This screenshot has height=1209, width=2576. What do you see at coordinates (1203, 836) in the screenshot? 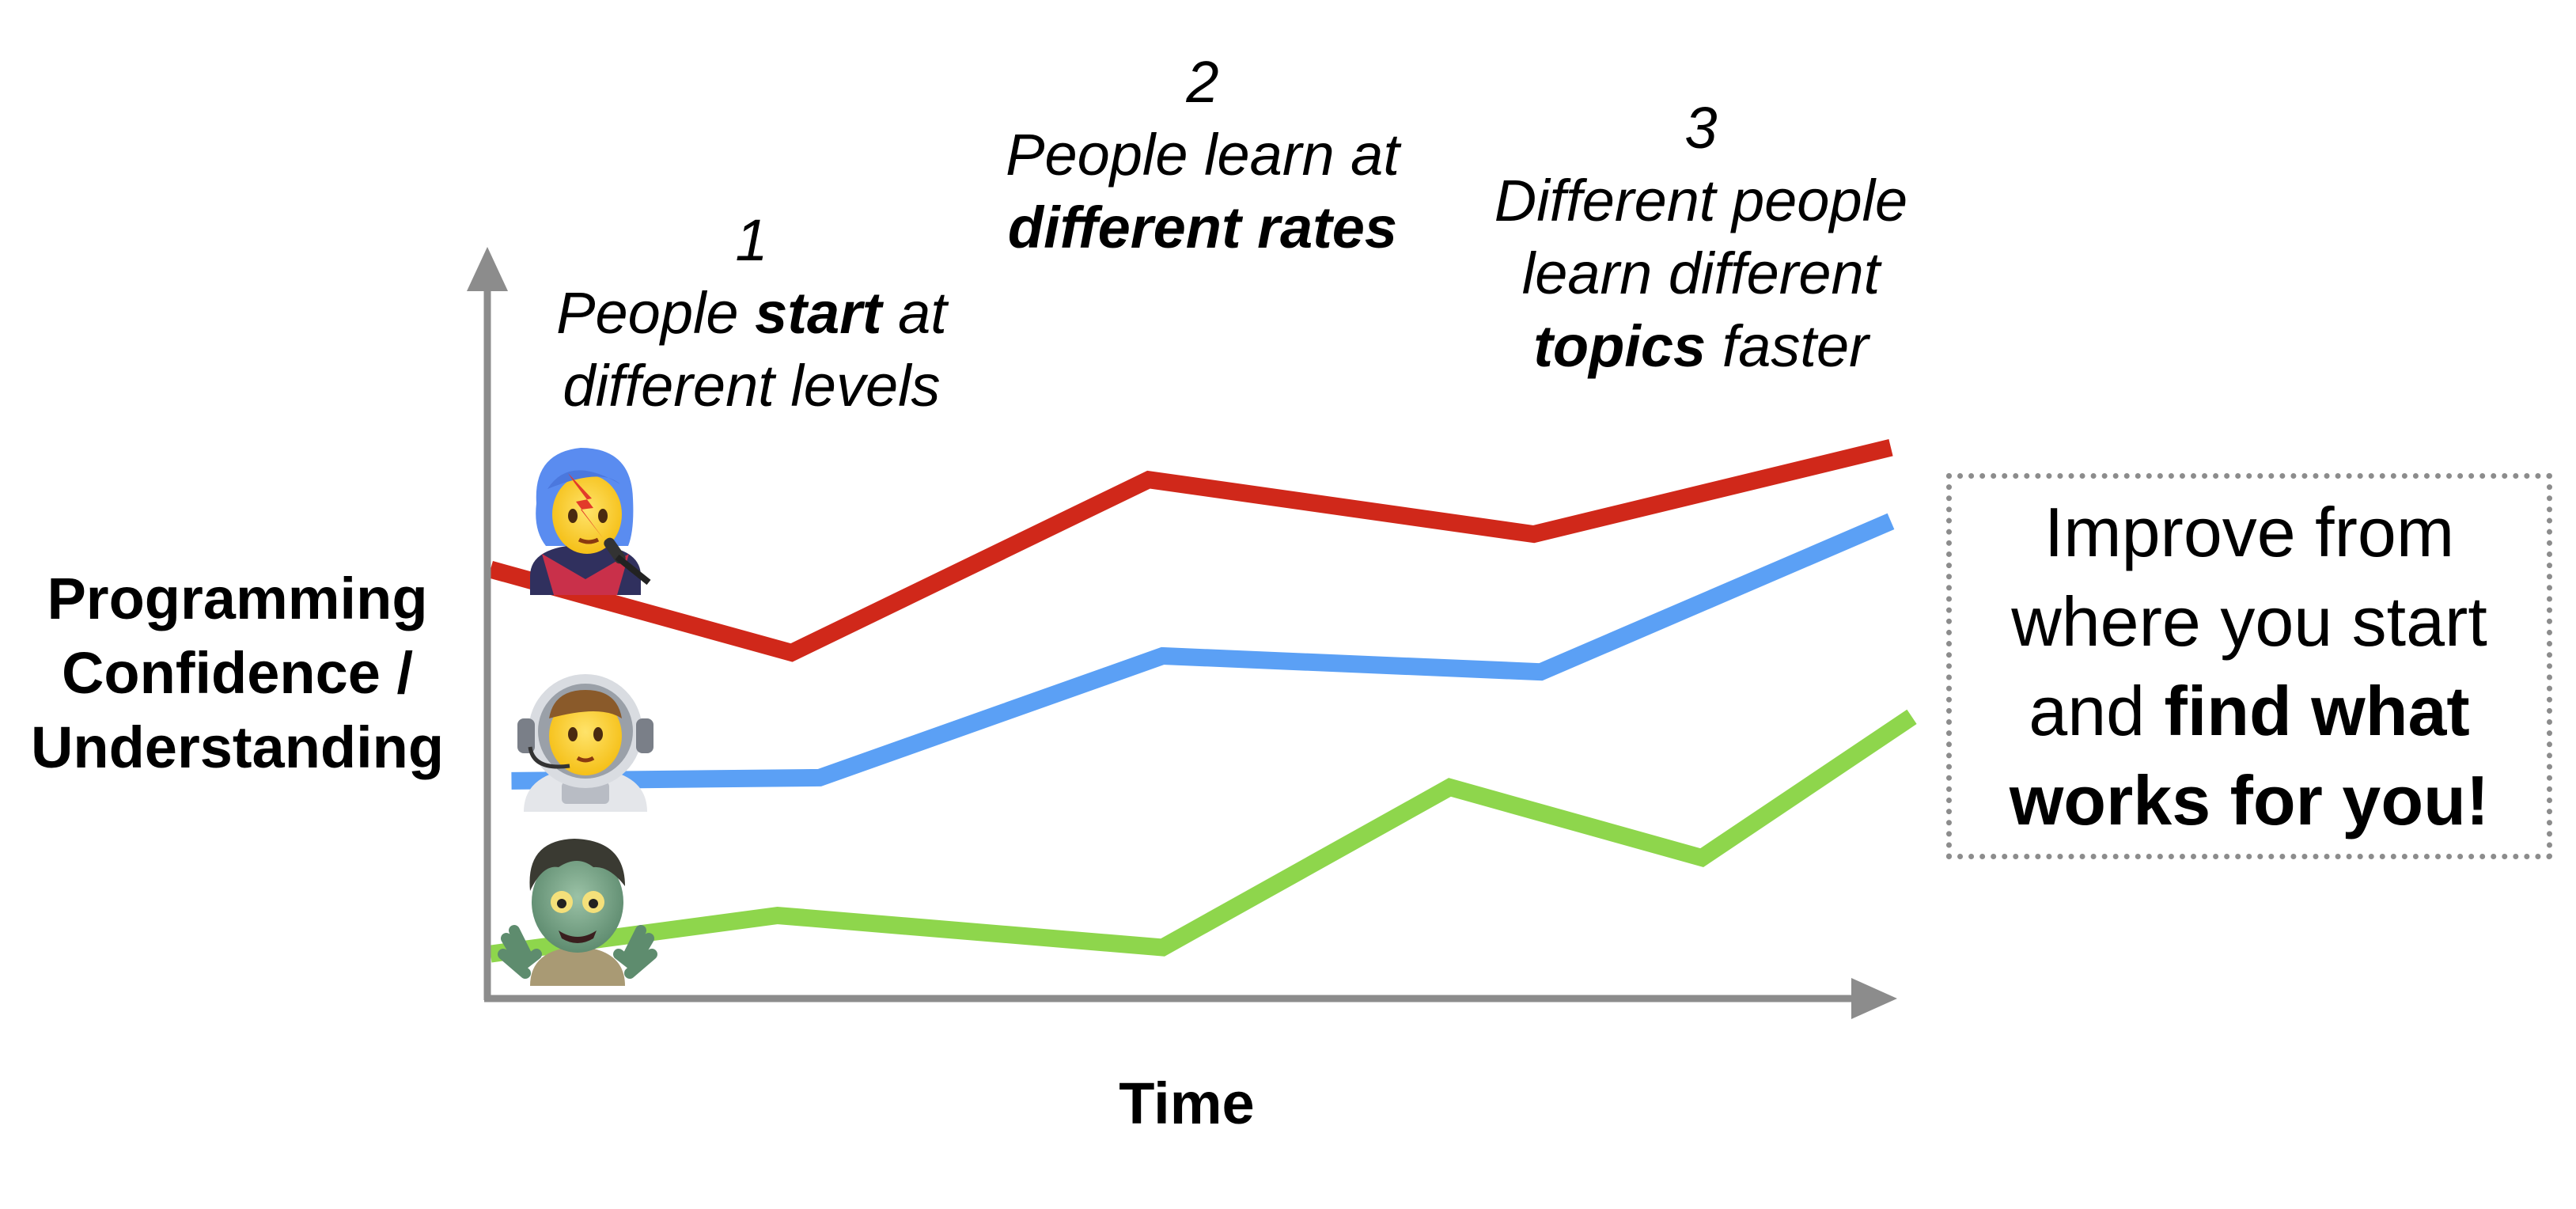
I see `series-line-zombie` at bounding box center [1203, 836].